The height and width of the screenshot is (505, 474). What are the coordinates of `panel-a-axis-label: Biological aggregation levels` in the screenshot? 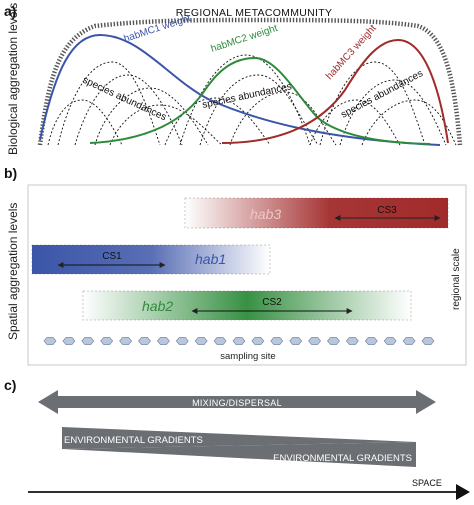 It's located at (13, 79).